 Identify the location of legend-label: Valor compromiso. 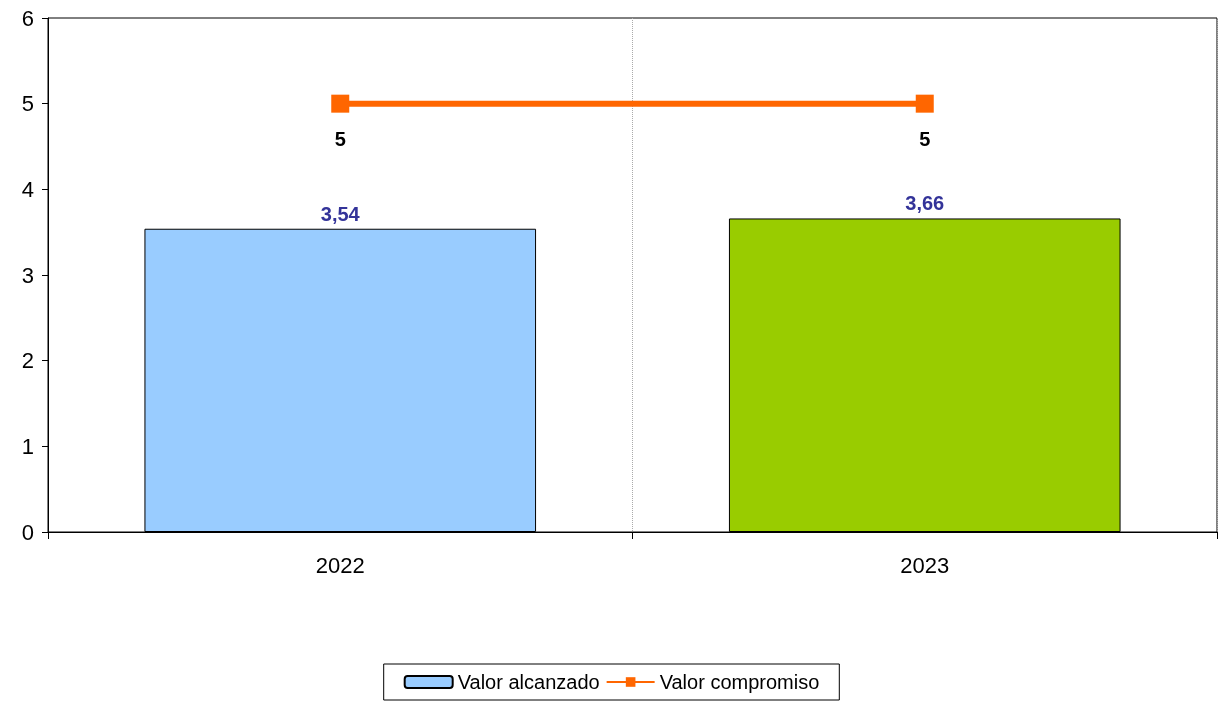
(739, 682).